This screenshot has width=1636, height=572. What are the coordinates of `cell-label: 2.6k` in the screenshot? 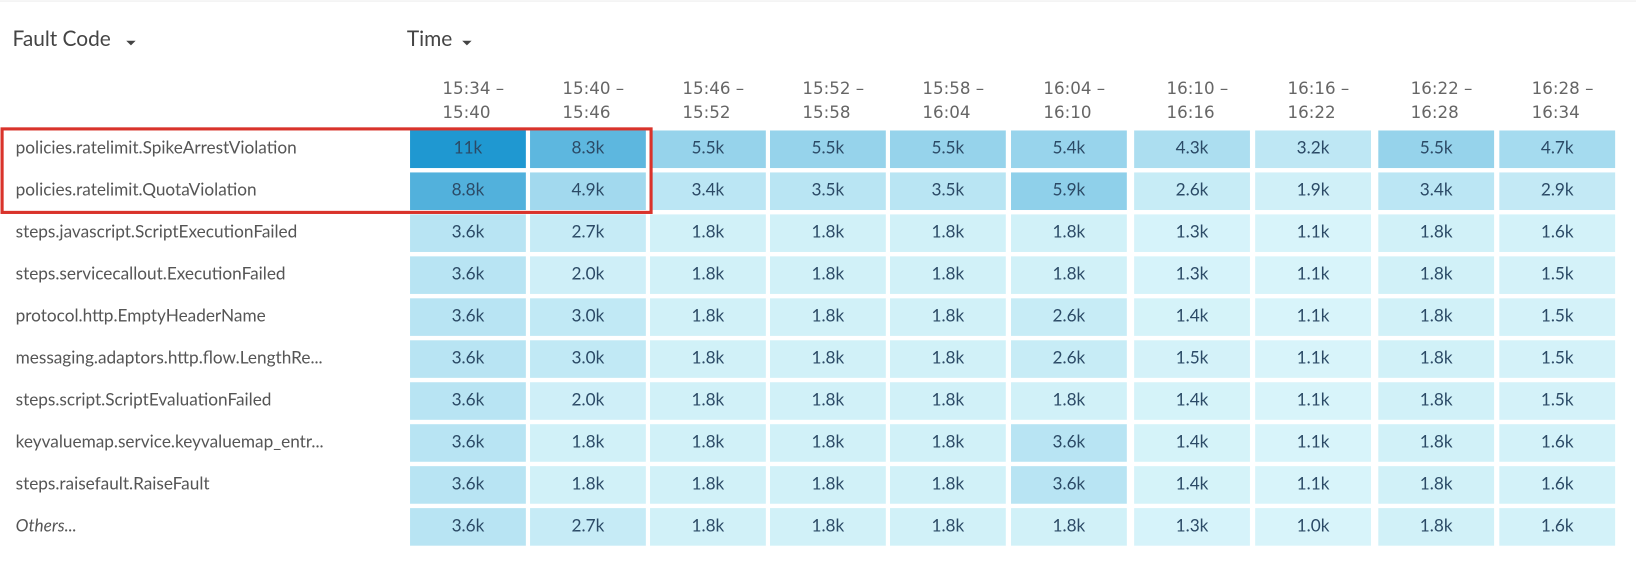 It's located at (1069, 314).